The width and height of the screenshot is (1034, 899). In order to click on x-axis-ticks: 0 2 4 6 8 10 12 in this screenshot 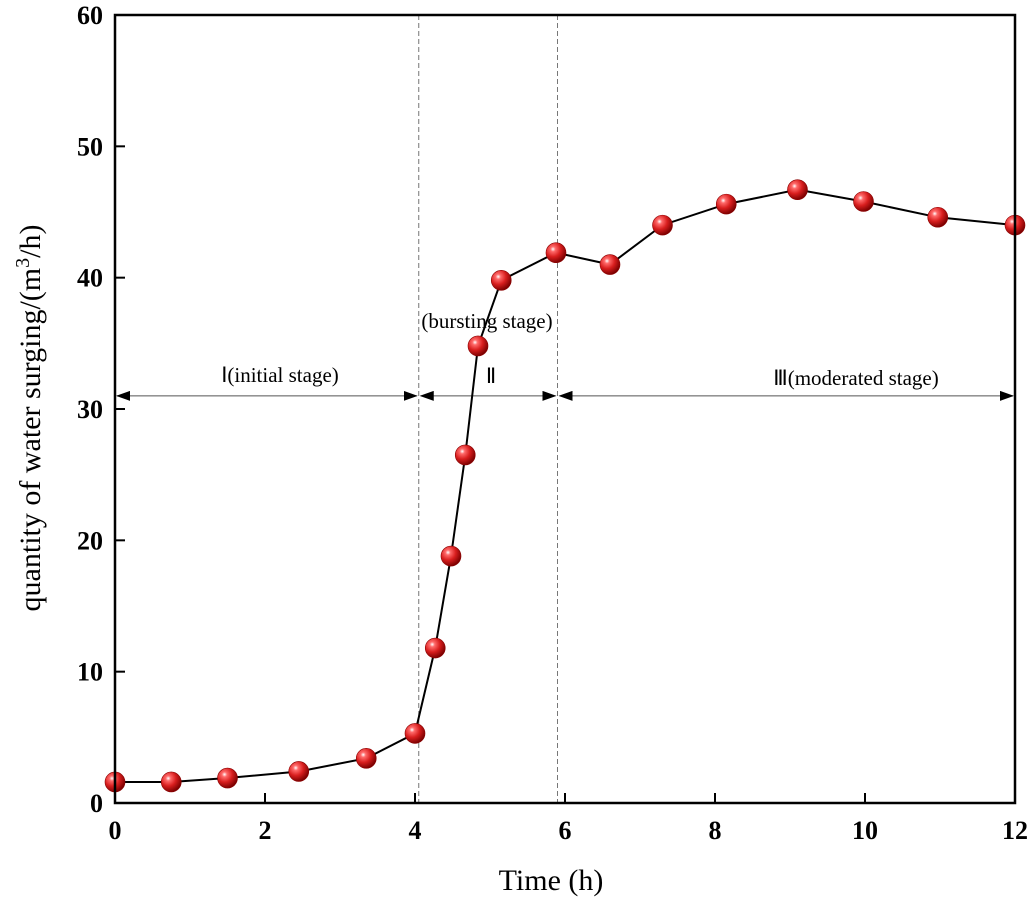, I will do `click(568, 819)`.